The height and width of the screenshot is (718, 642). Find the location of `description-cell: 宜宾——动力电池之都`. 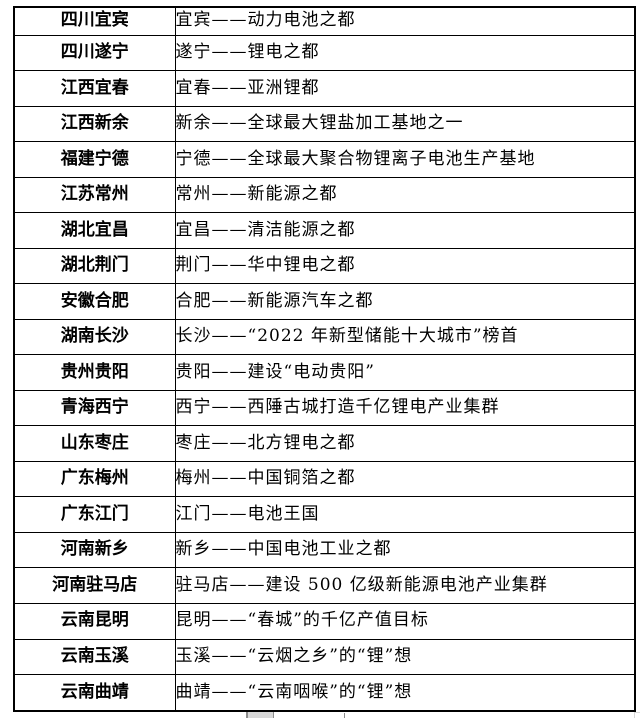

description-cell: 宜宾——动力电池之都 is located at coordinates (405, 21).